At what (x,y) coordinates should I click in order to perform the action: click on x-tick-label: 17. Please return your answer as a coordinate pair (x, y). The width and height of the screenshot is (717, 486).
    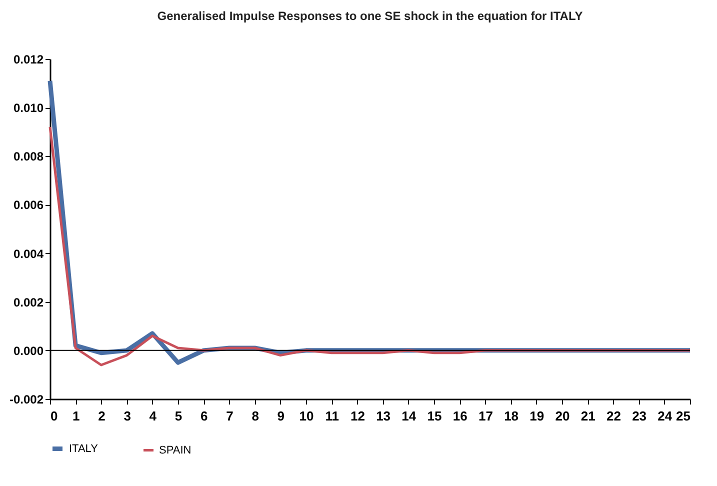
    Looking at the image, I should click on (485, 416).